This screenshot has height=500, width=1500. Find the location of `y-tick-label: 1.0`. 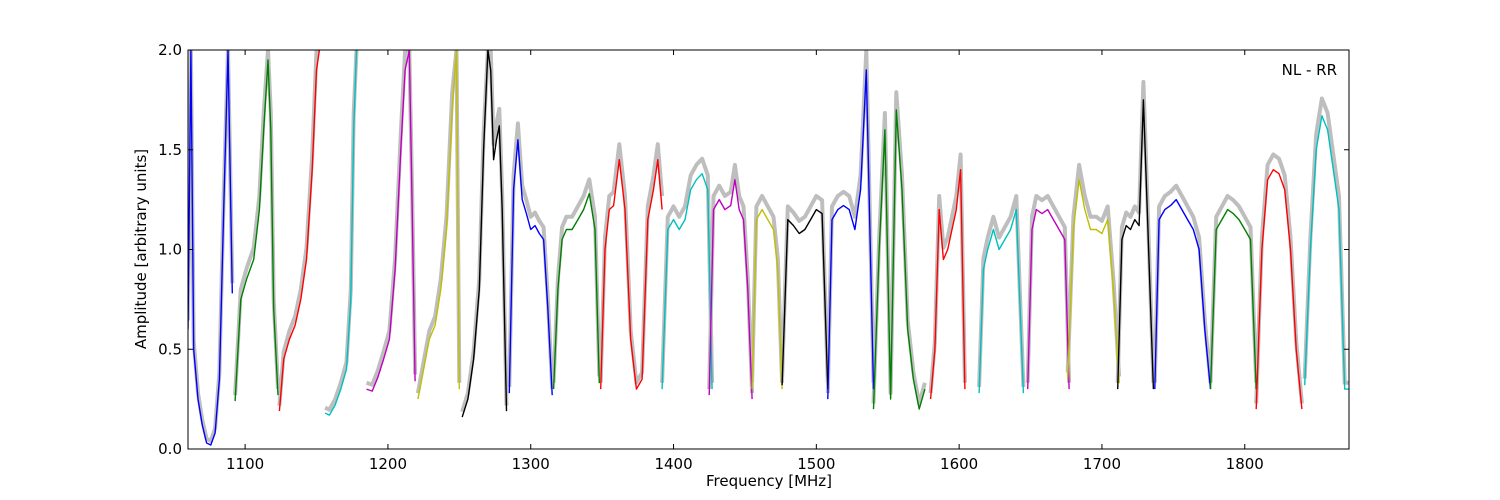

y-tick-label: 1.0 is located at coordinates (170, 250).